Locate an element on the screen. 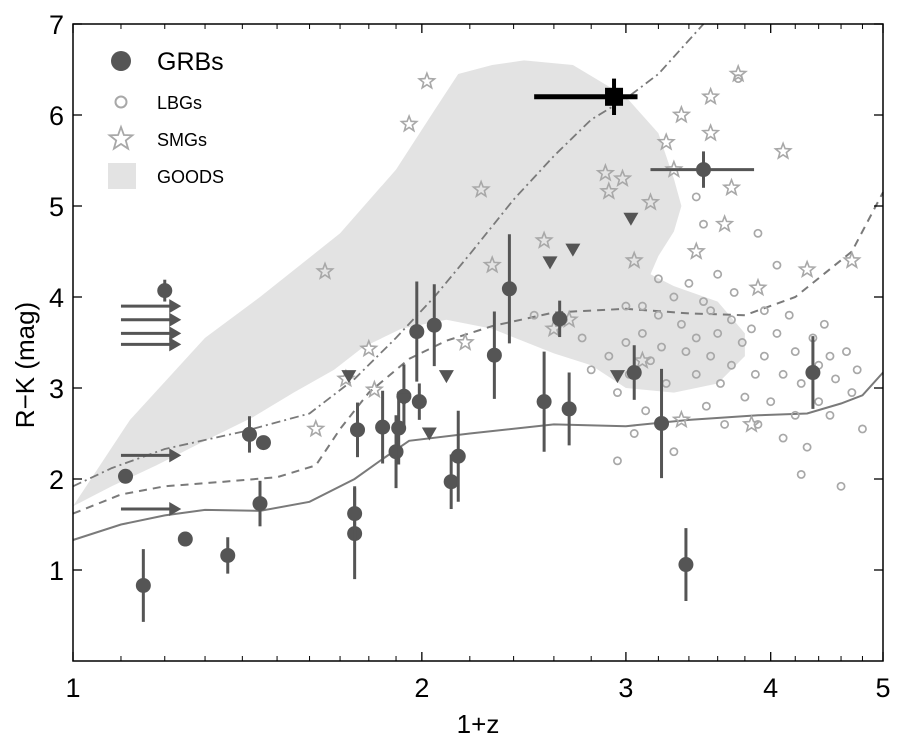 The image size is (900, 744). y-tick-label: 1 is located at coordinates (56, 571).